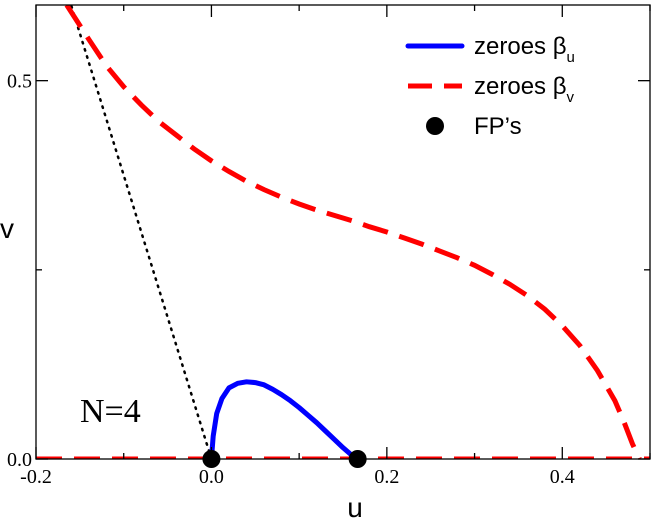  What do you see at coordinates (524, 89) in the screenshot?
I see `legend-label: zeroes βv` at bounding box center [524, 89].